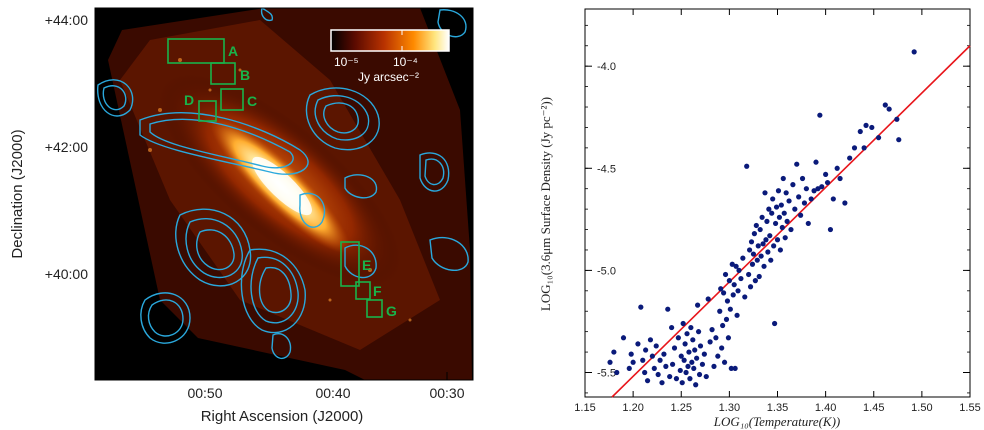 The height and width of the screenshot is (430, 984). I want to click on colorbar-min-label: 10⁻⁵, so click(346, 62).